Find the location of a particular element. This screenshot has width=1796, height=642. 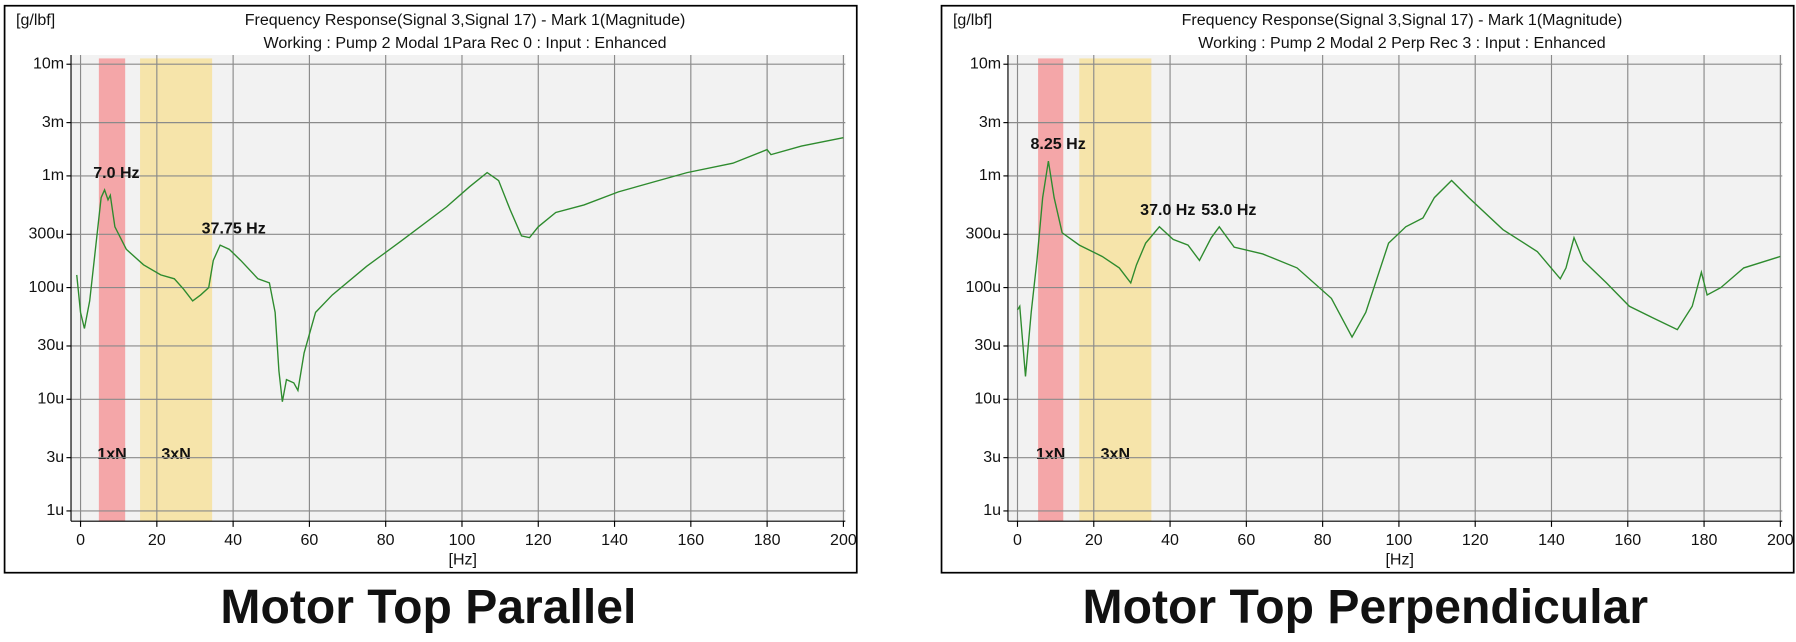

peak-label: 37.0 Hz is located at coordinates (1167, 210).